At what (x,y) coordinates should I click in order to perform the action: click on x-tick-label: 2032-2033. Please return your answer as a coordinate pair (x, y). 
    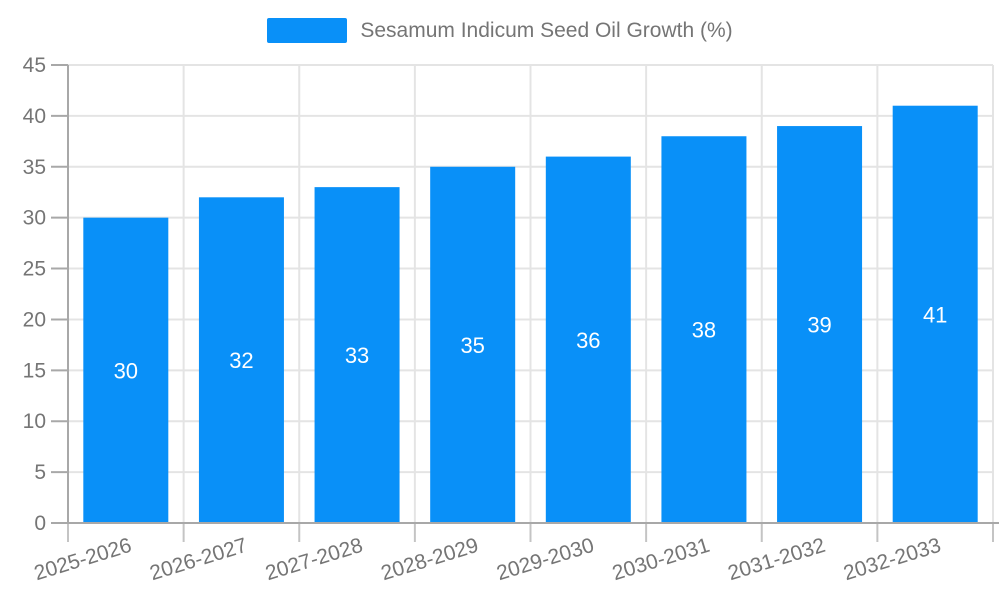
    Looking at the image, I should click on (892, 559).